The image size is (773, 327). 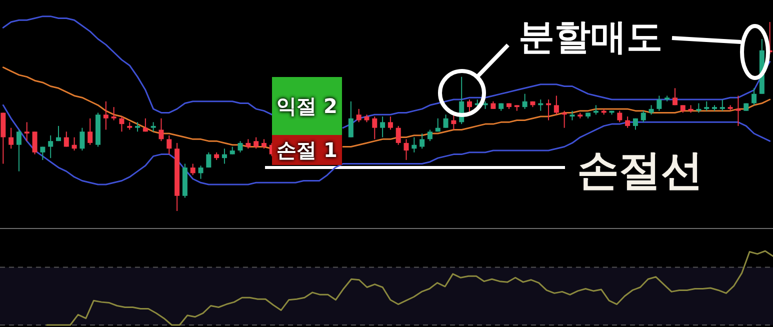 What do you see at coordinates (591, 38) in the screenshot?
I see `annotation: 분할매도` at bounding box center [591, 38].